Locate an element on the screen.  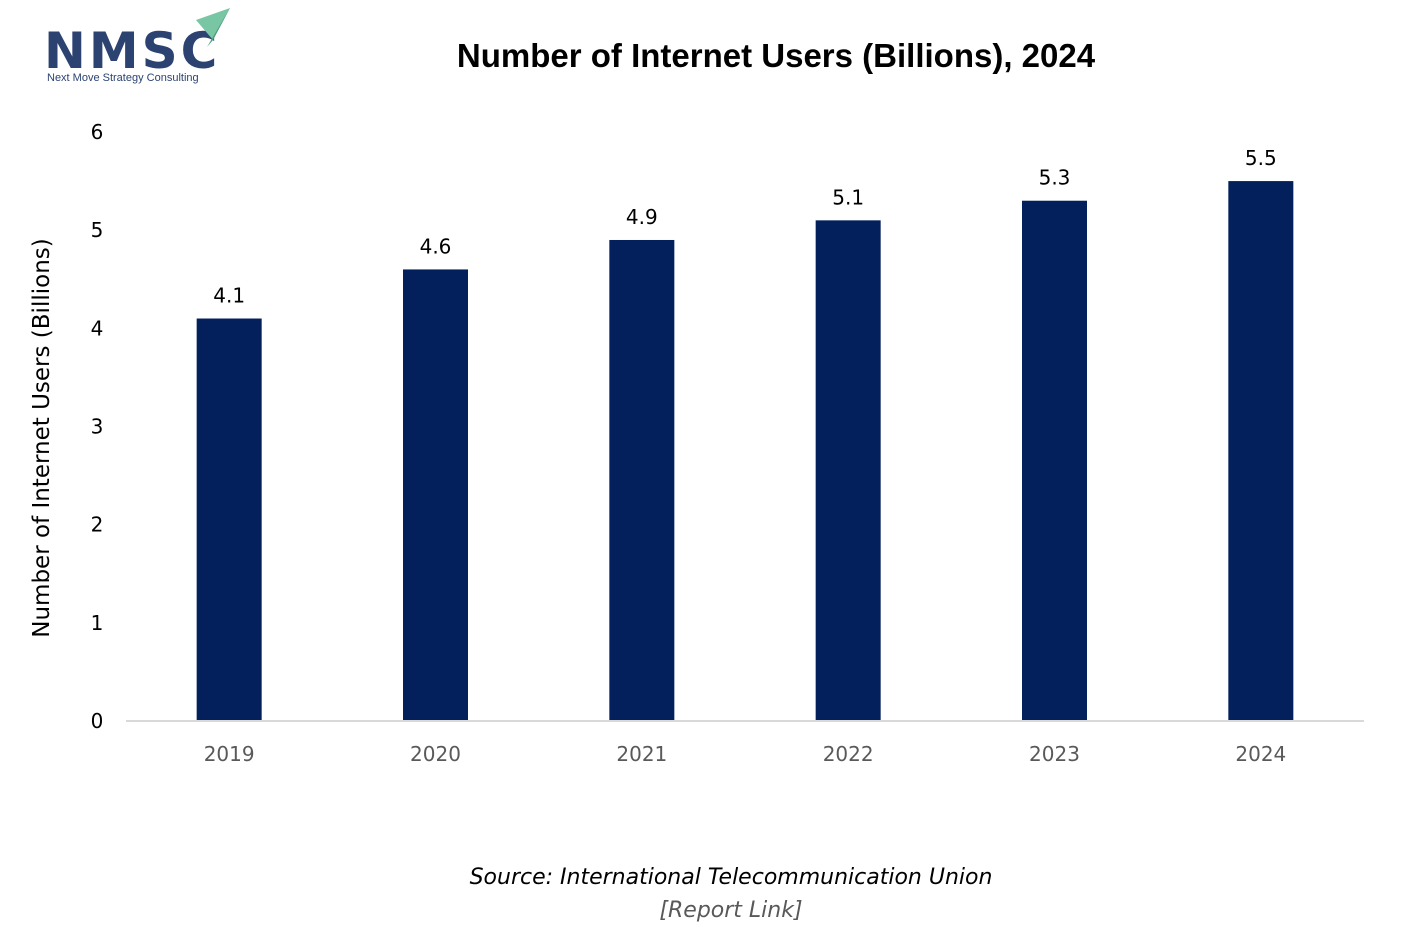
bar-2023 is located at coordinates (1054, 460).